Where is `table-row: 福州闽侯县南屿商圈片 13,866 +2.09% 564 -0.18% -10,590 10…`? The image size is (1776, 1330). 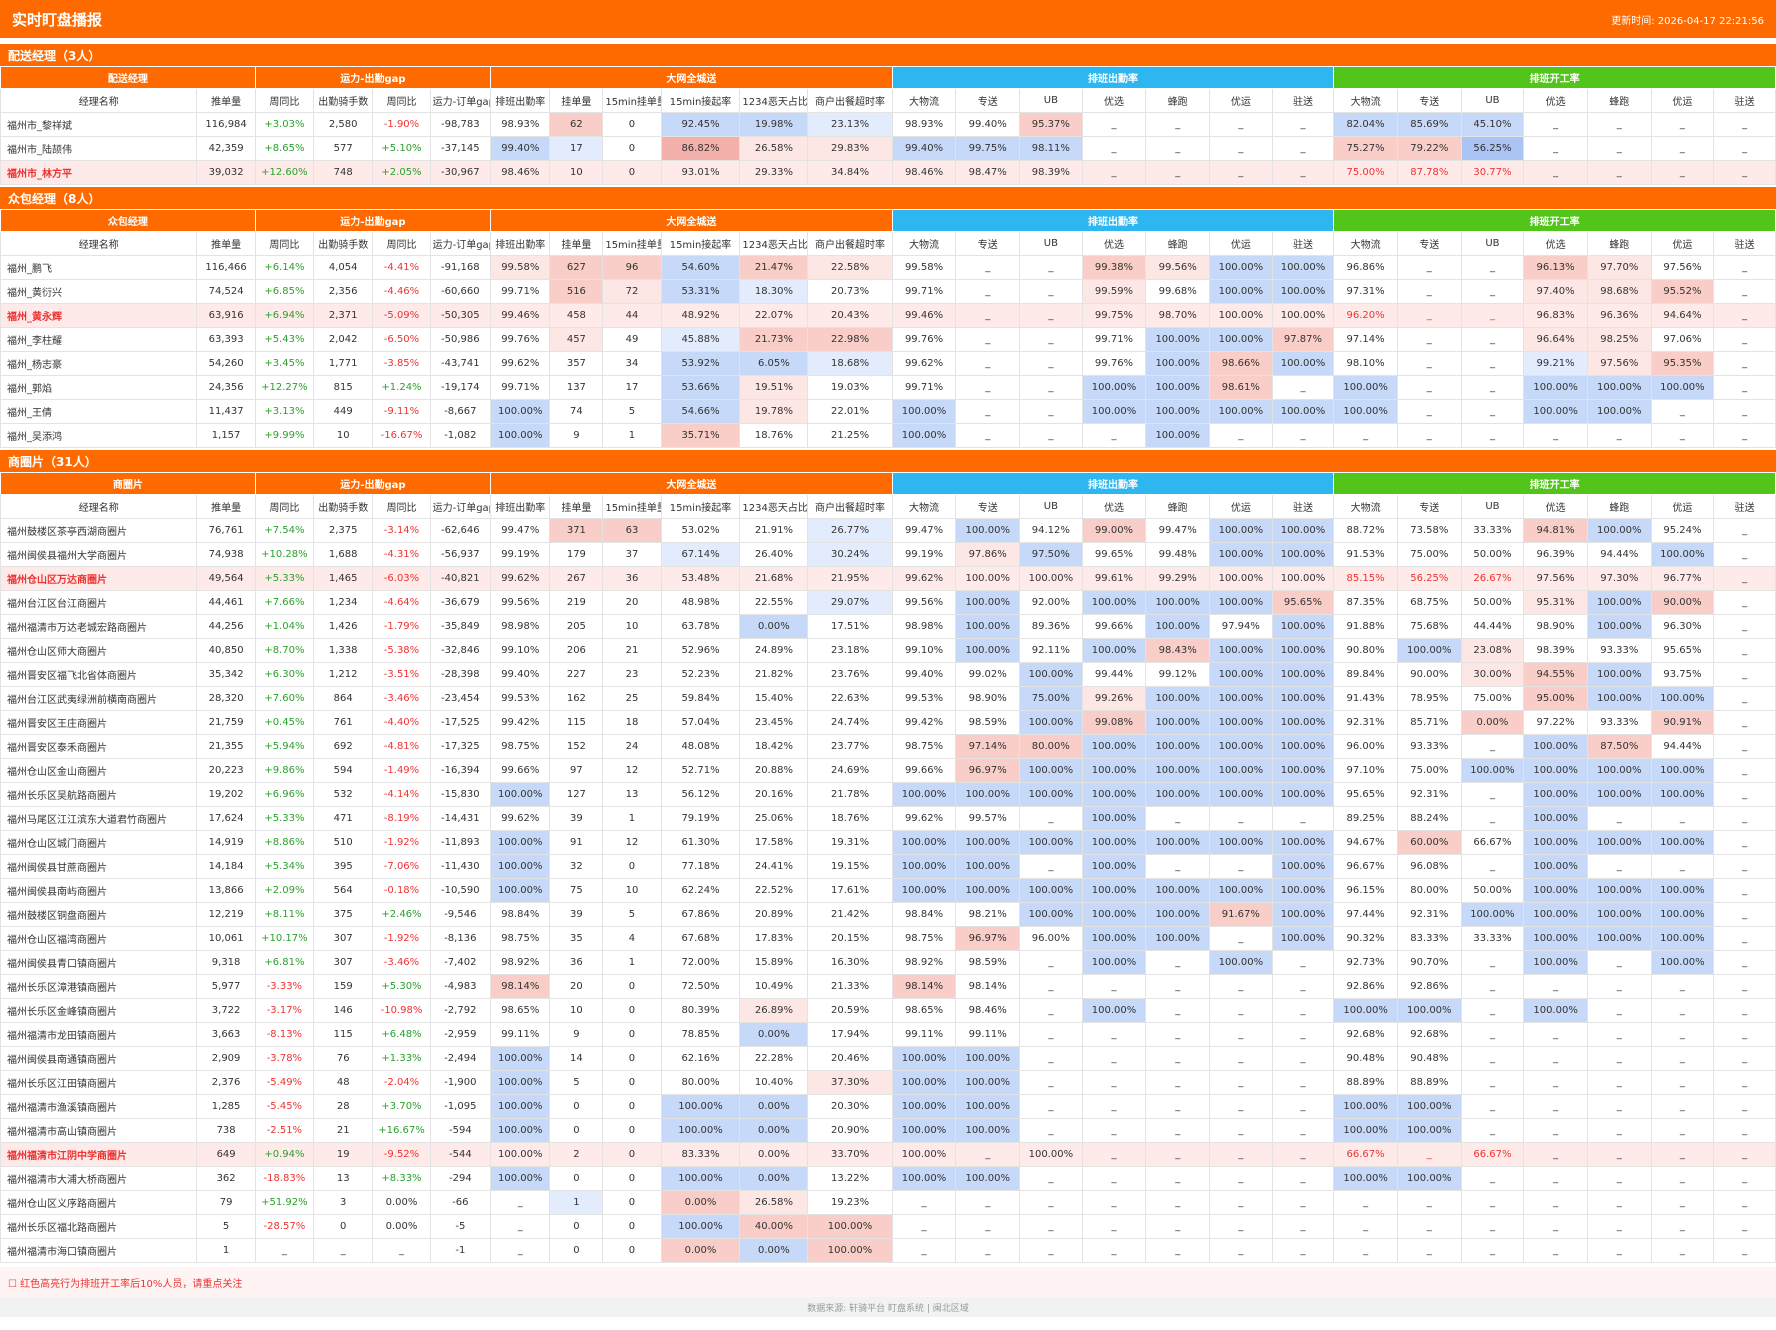 table-row: 福州闽侯县南屿商圈片 13,866 +2.09% 564 -0.18% -10,590 10… is located at coordinates (888, 890).